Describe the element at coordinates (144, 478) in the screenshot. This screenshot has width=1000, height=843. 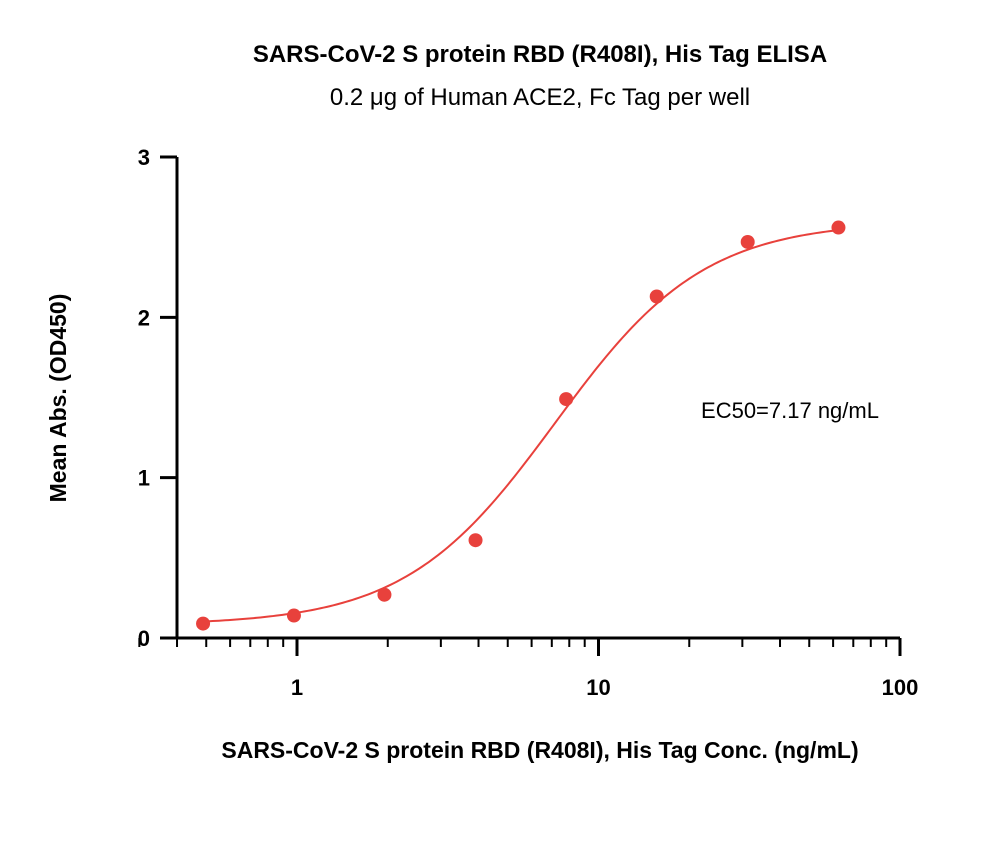
I see `y-tick-label-1: 1` at that location.